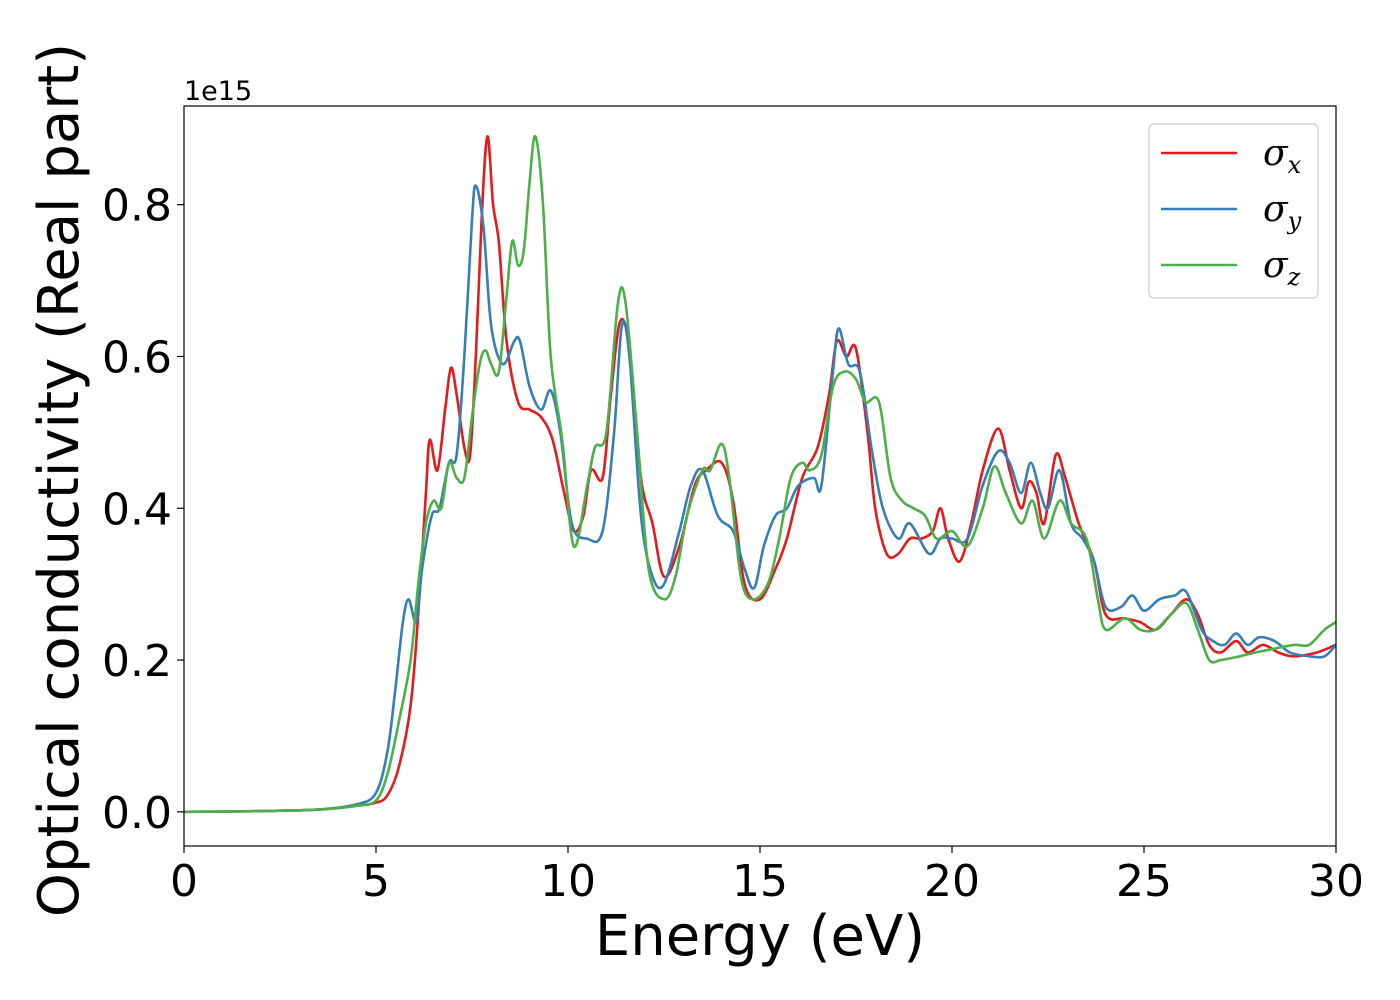  I want to click on x-tick-label: 30, so click(1336, 881).